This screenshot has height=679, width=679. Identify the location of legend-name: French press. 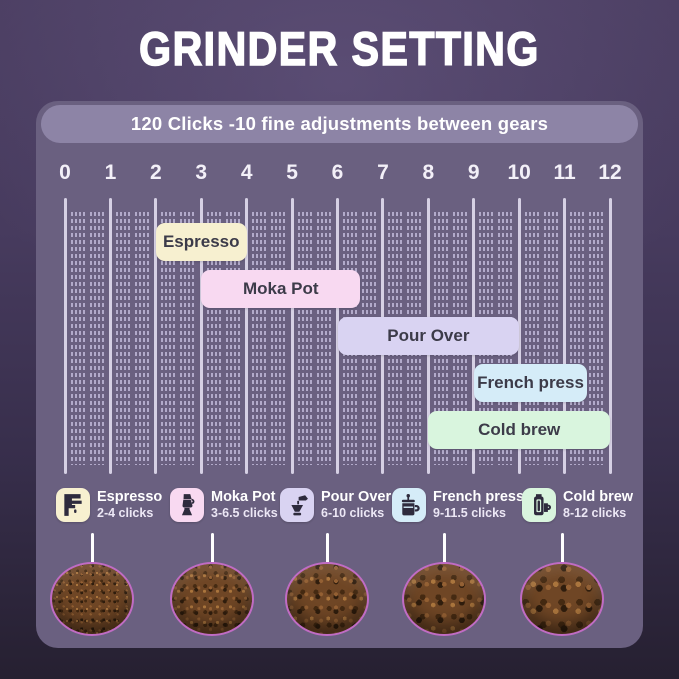
(479, 497).